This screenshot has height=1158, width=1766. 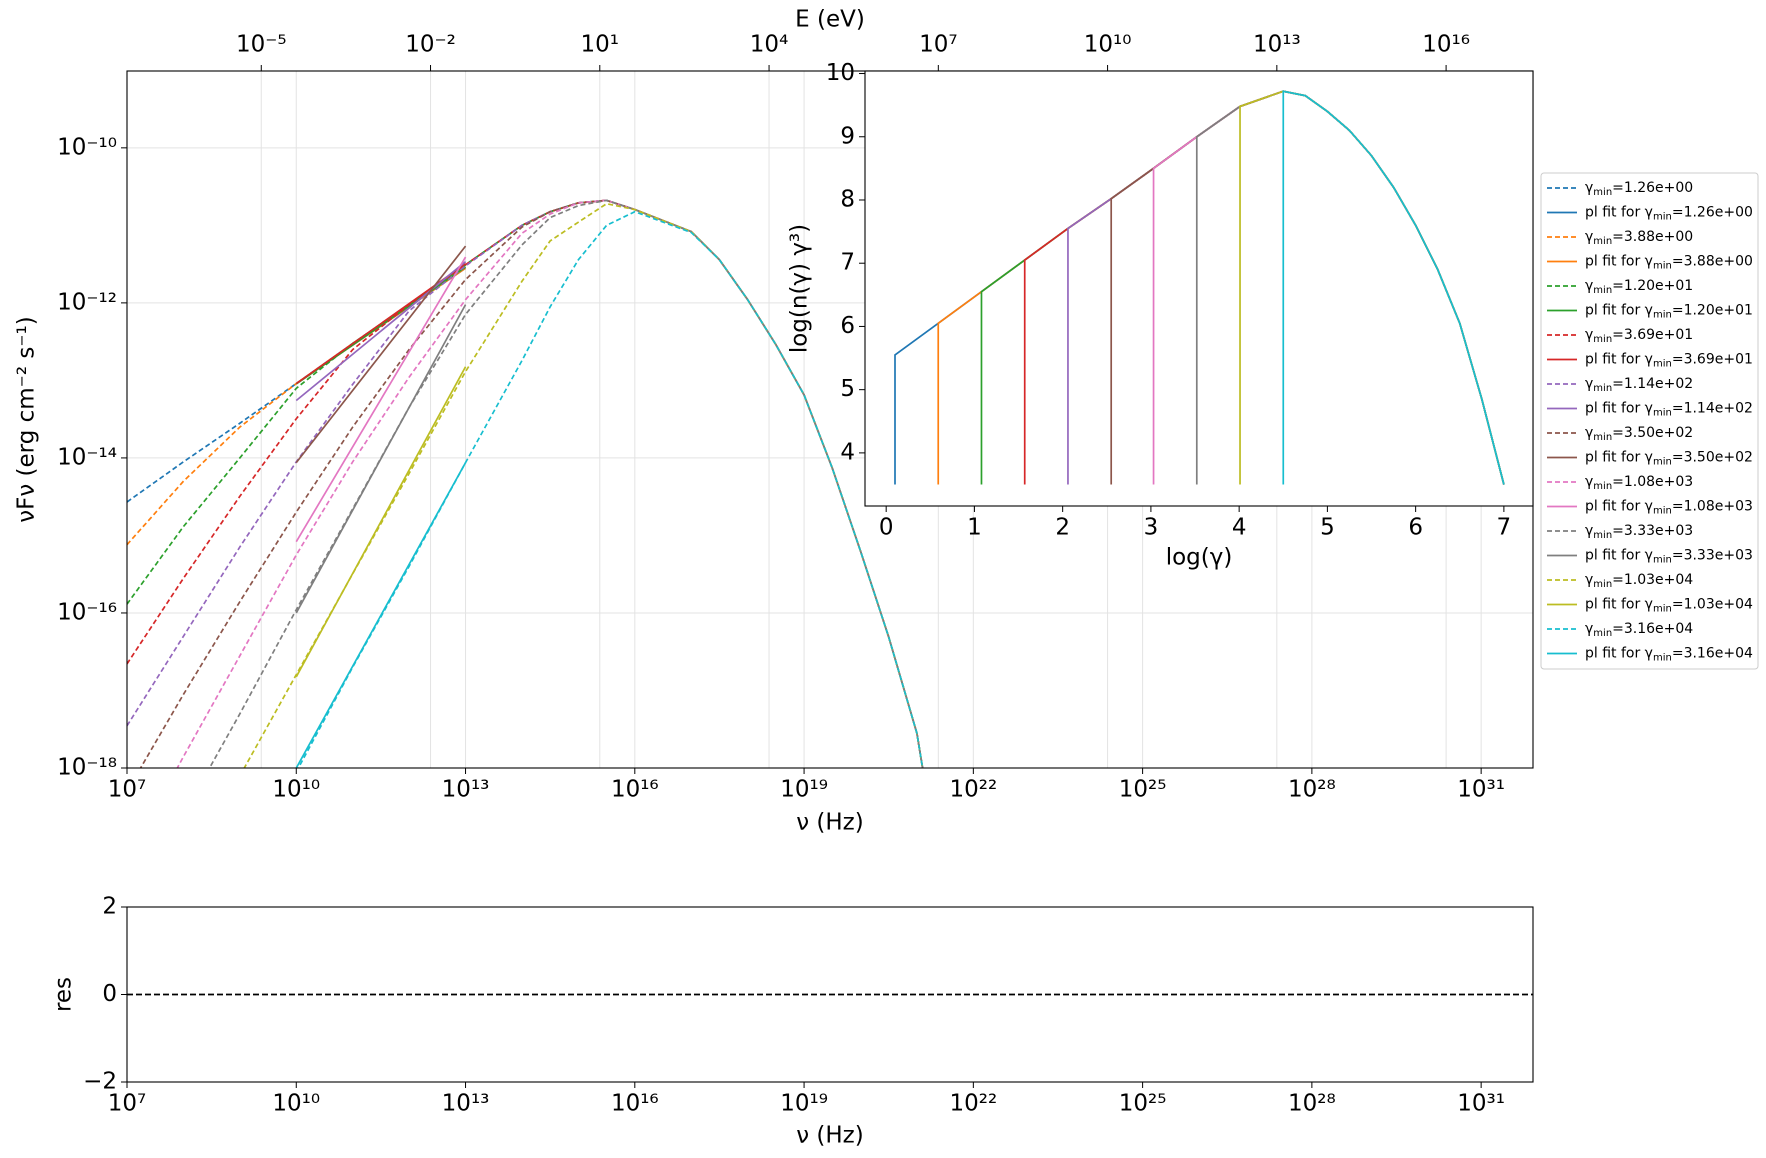 What do you see at coordinates (1108, 45) in the screenshot?
I see `x2-tick-label: 10¹⁰` at bounding box center [1108, 45].